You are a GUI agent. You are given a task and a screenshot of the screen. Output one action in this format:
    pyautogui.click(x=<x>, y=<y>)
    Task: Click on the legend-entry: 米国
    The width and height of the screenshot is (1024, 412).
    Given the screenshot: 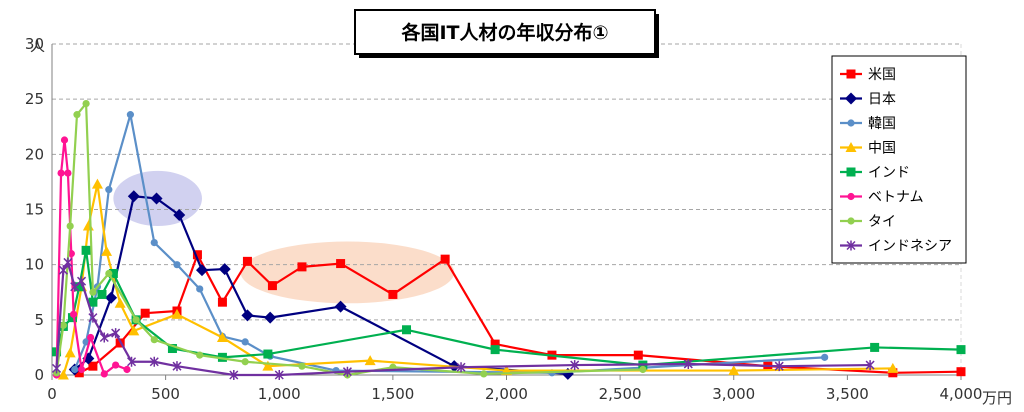 What is the action you would take?
    pyautogui.click(x=868, y=75)
    